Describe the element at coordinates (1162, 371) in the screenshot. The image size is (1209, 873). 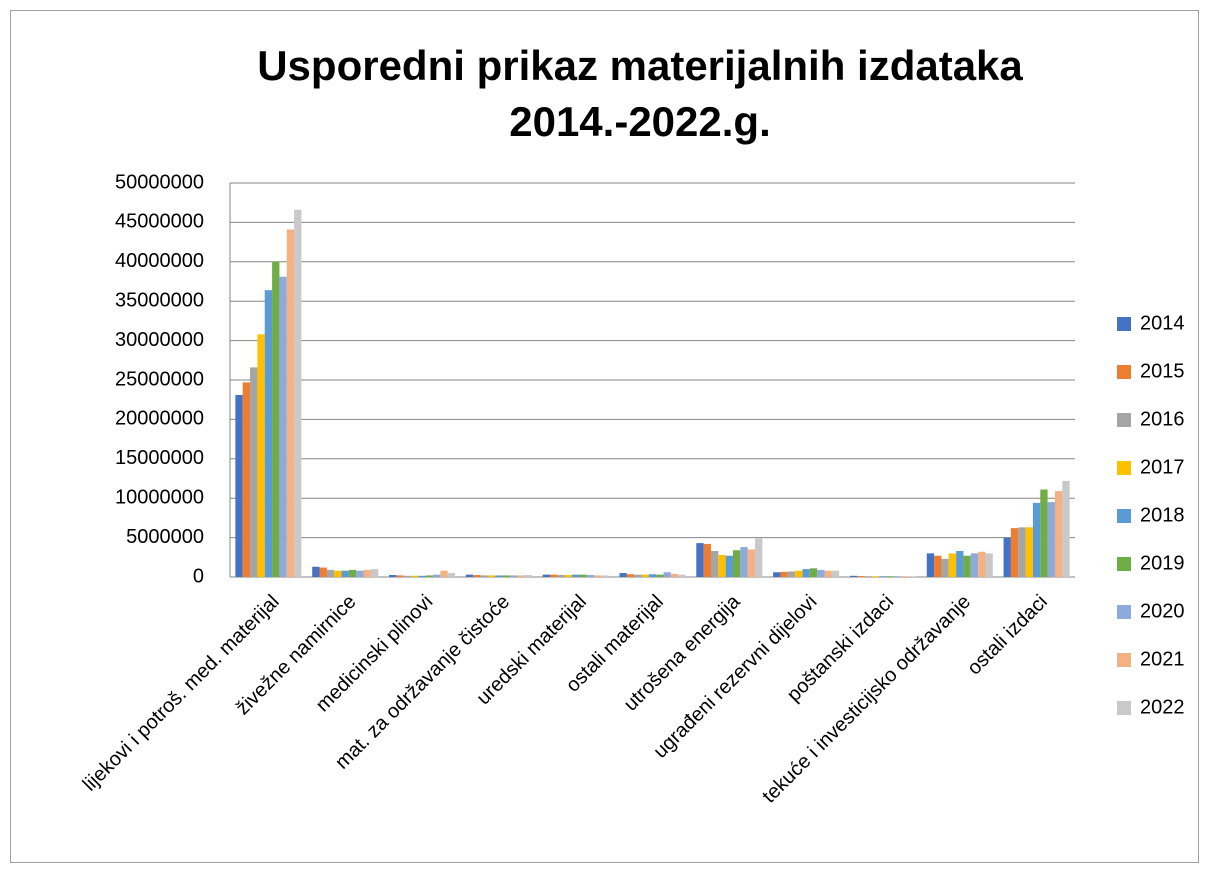
I see `legend-label: 2015` at that location.